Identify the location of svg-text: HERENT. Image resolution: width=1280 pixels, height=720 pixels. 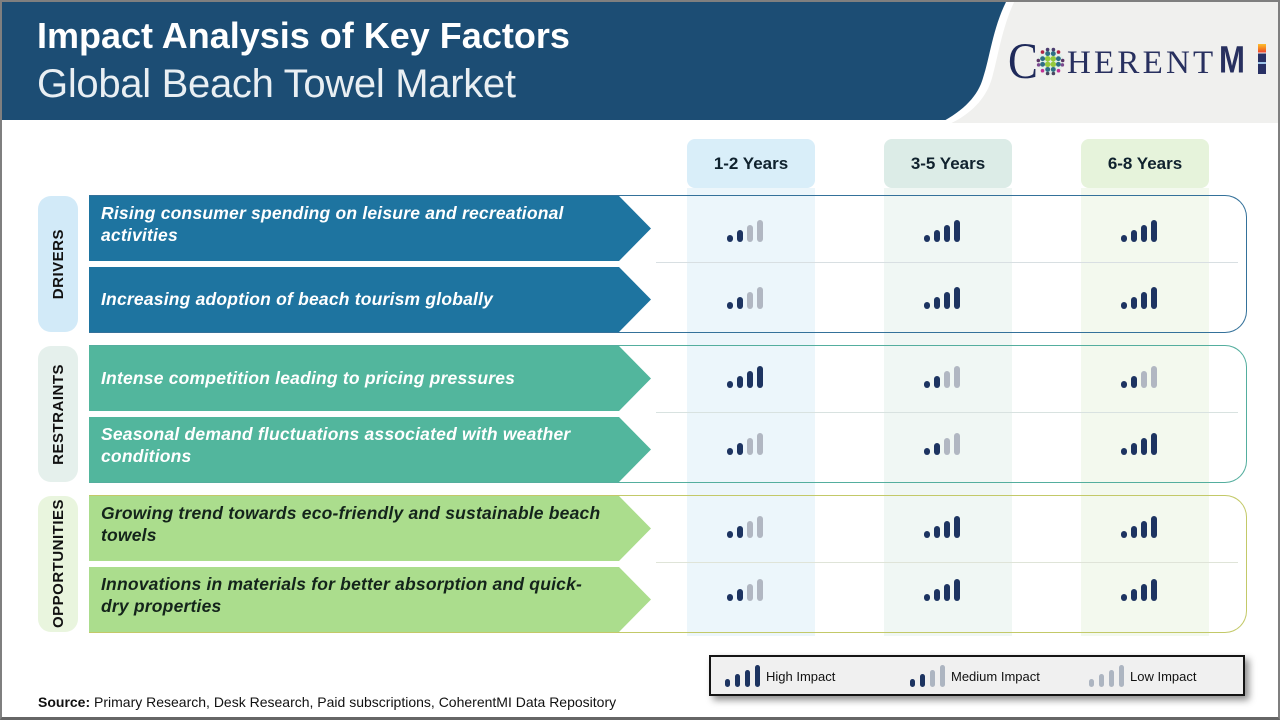
(1141, 63).